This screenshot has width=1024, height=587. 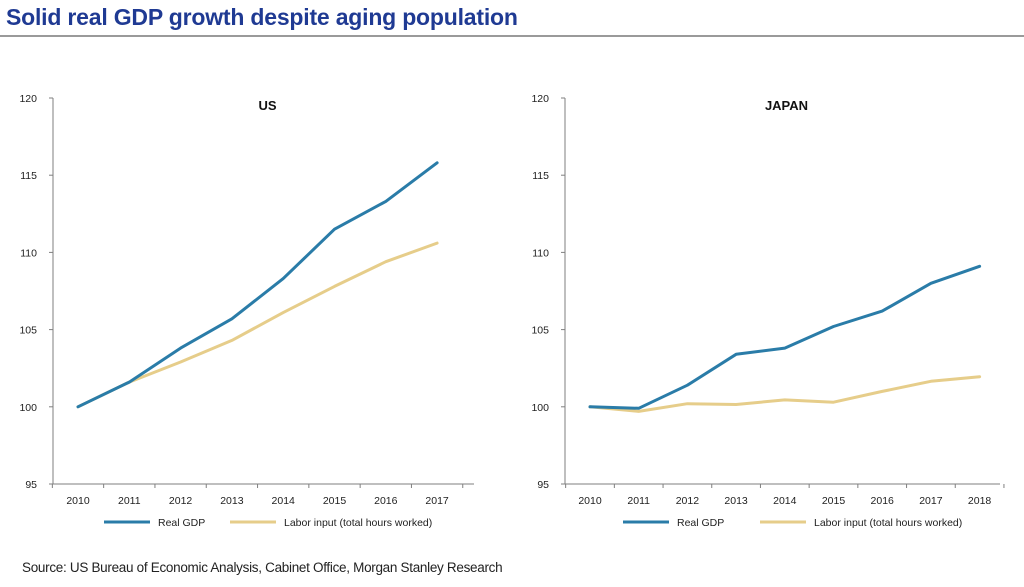 What do you see at coordinates (786, 105) in the screenshot?
I see `chart-title: JAPAN` at bounding box center [786, 105].